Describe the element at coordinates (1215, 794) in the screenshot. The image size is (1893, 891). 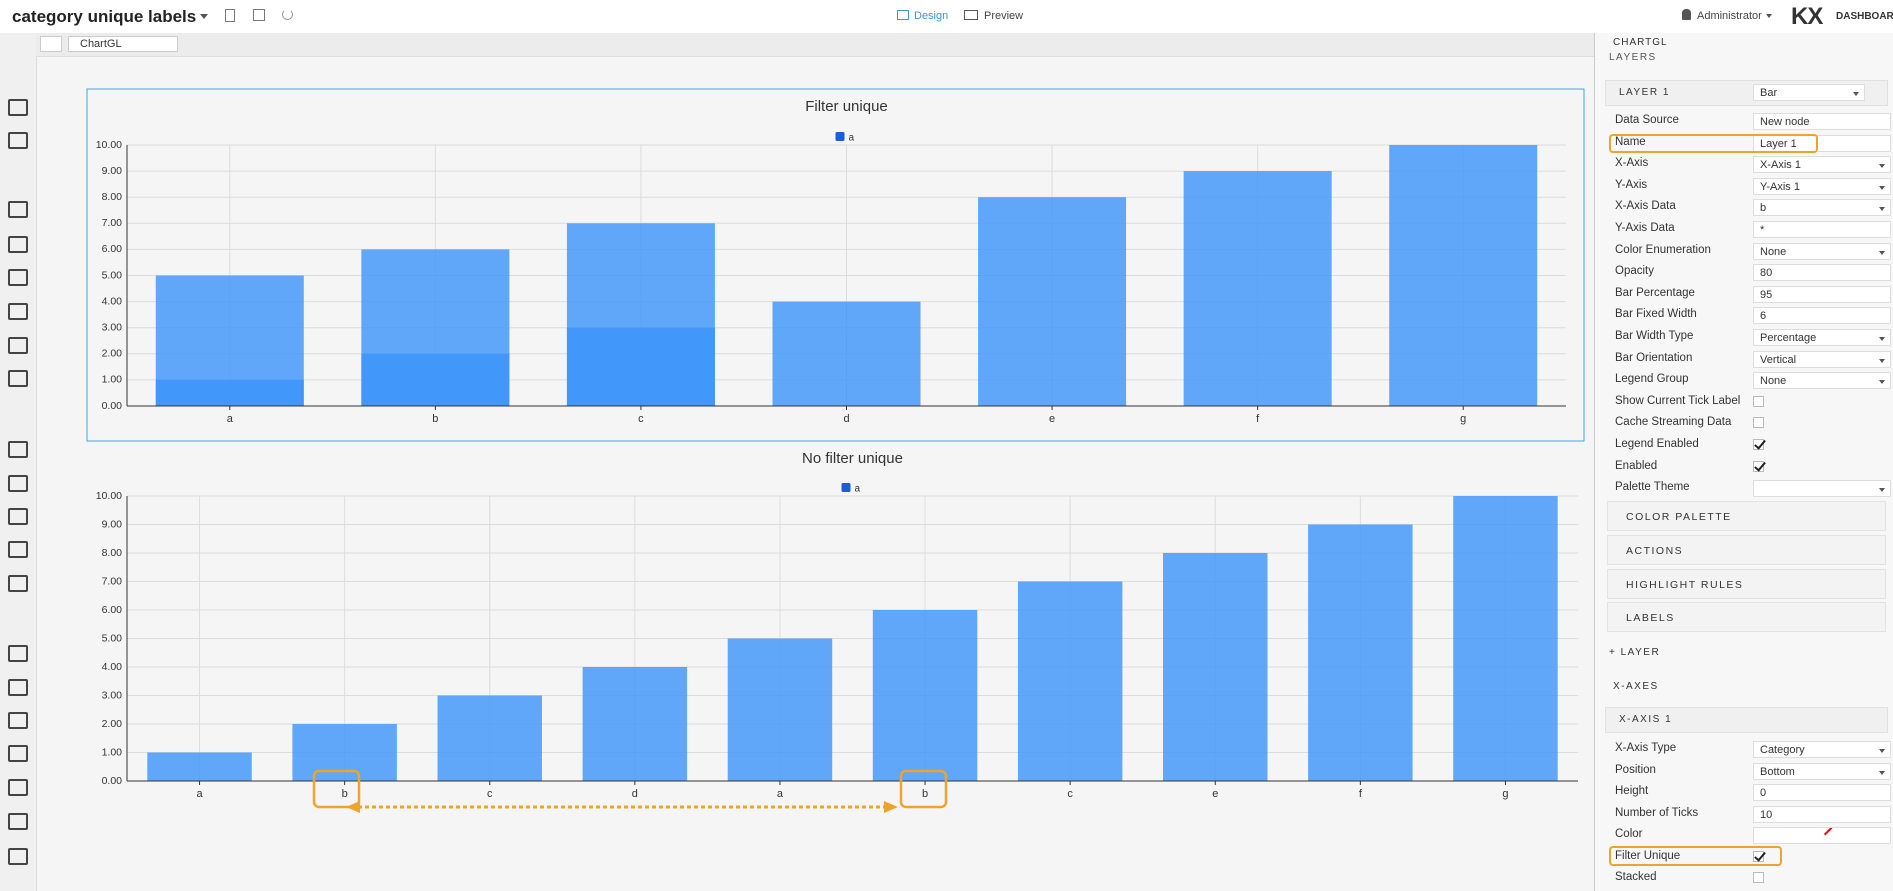
I see `x-tick-label: e` at that location.